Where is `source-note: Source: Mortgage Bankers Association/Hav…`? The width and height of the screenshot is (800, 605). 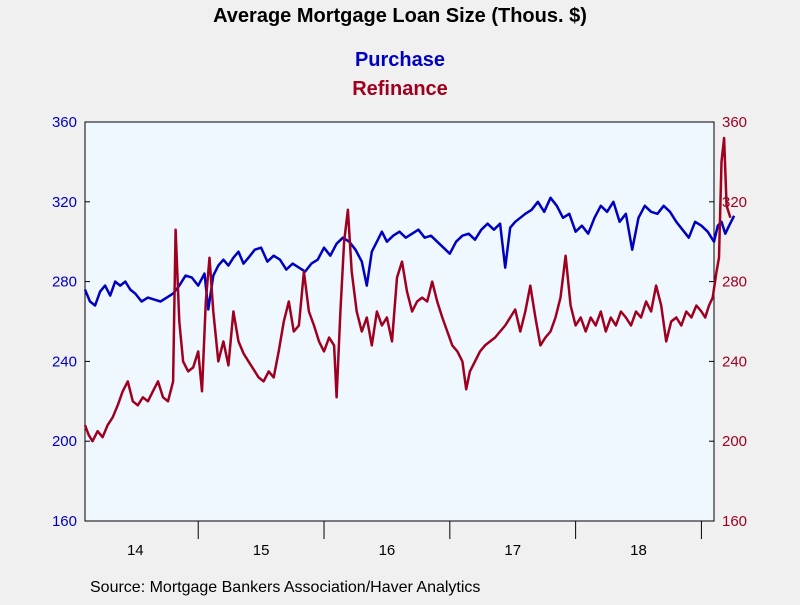
source-note: Source: Mortgage Bankers Association/Hav… is located at coordinates (285, 587).